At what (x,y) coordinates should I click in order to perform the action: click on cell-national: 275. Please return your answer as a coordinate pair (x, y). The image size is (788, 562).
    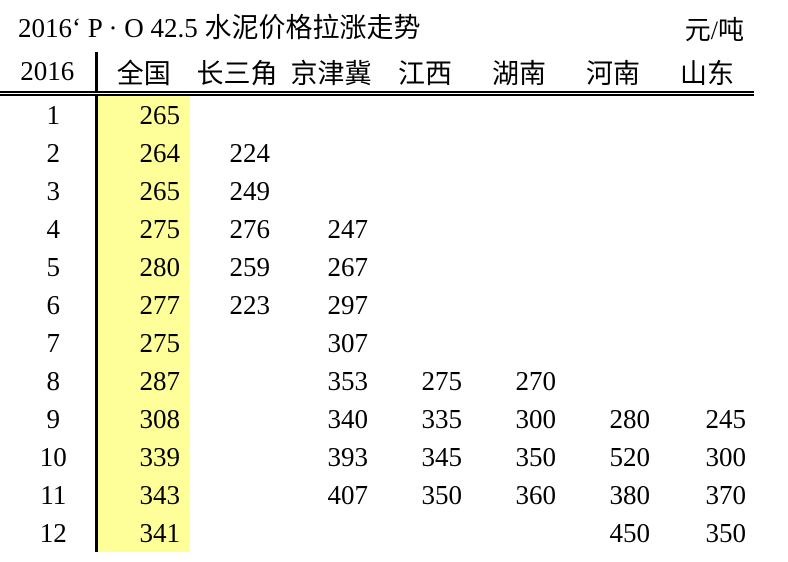
    Looking at the image, I should click on (143, 343).